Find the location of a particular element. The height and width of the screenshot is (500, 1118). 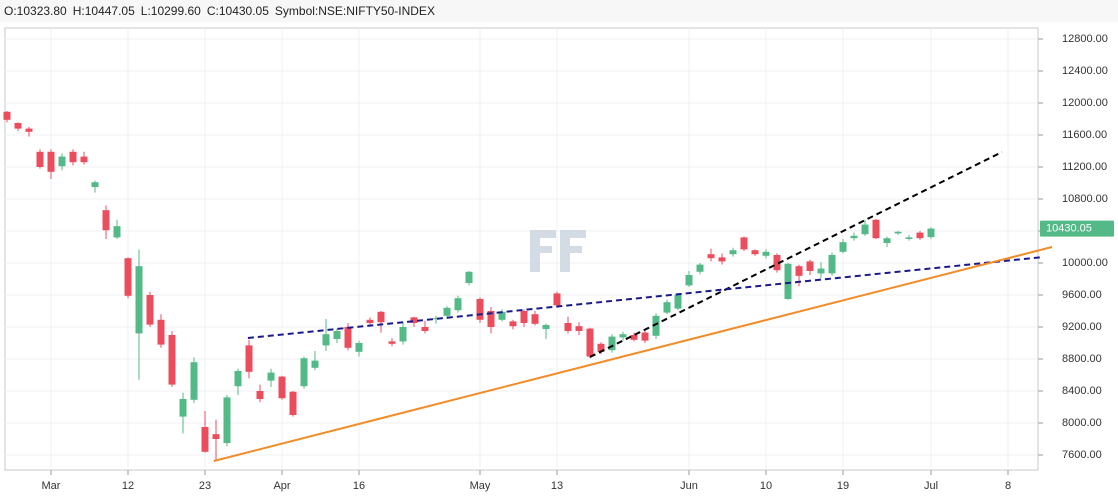

x-tick-label: Mar is located at coordinates (51, 486).